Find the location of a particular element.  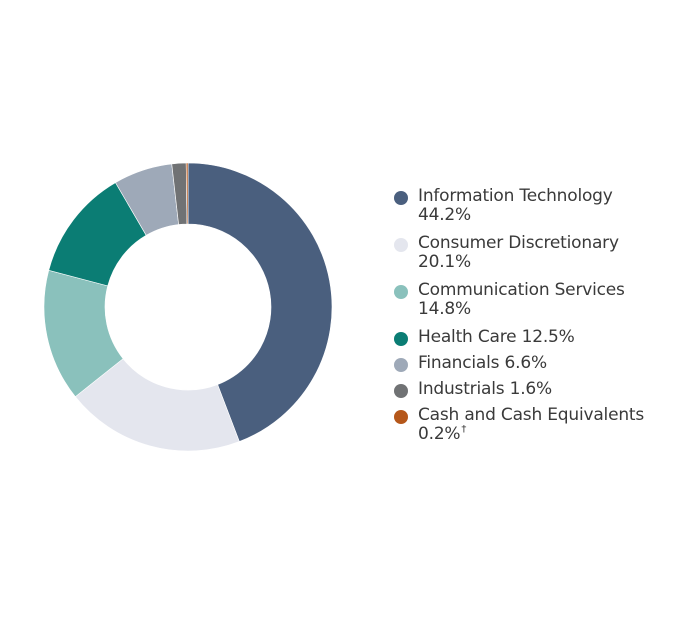

legend-value: 6.6% is located at coordinates (526, 363).